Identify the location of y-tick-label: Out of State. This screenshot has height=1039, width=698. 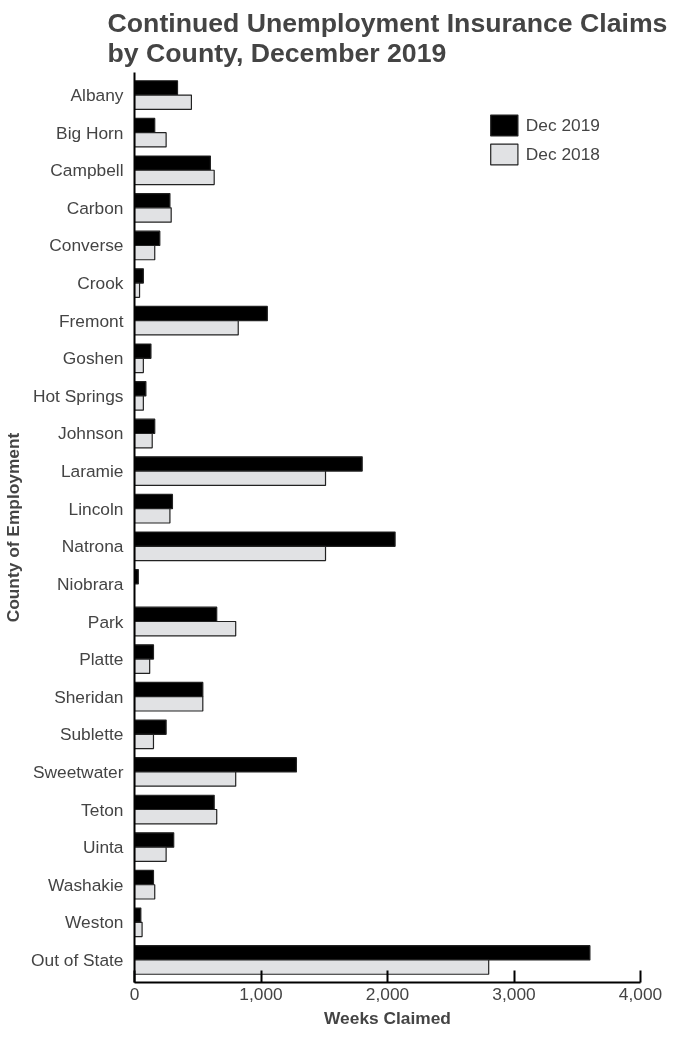
(77, 959).